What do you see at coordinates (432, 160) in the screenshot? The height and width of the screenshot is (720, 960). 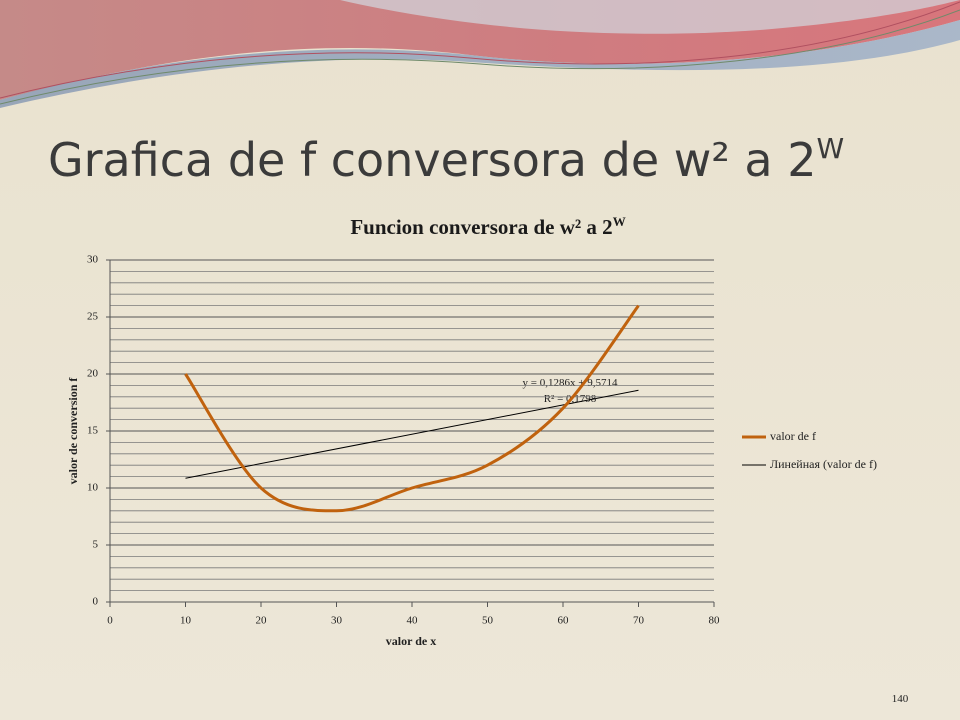 I see `slide-title-text: Grafica de f conversora de w² a 2` at bounding box center [432, 160].